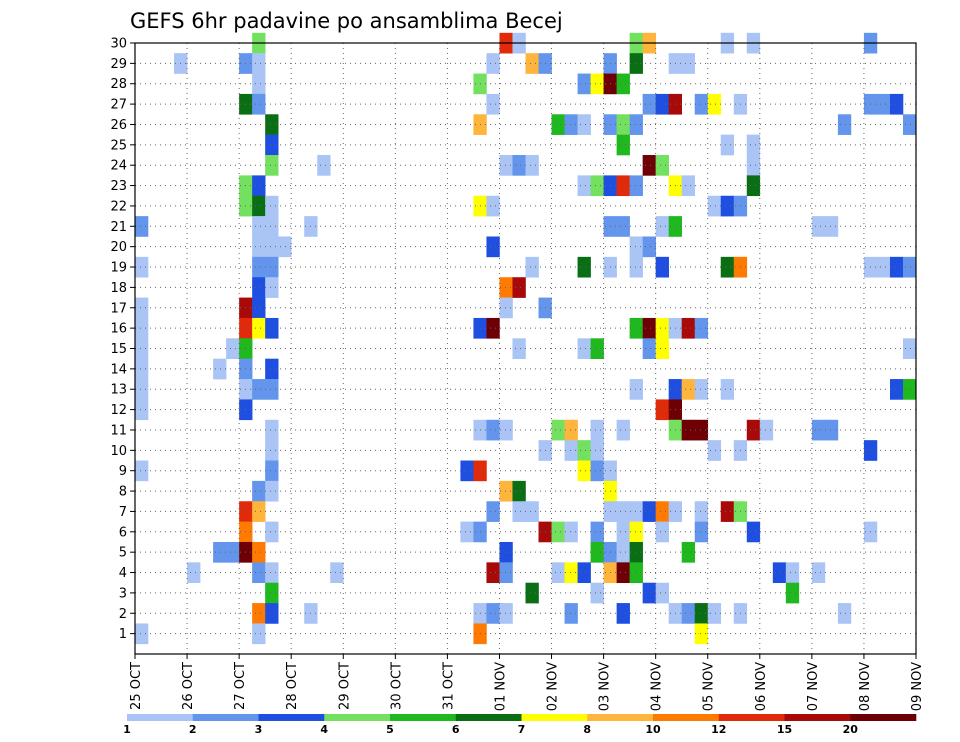 The width and height of the screenshot is (960, 742). What do you see at coordinates (193, 729) in the screenshot?
I see `colorbar-label: 2` at bounding box center [193, 729].